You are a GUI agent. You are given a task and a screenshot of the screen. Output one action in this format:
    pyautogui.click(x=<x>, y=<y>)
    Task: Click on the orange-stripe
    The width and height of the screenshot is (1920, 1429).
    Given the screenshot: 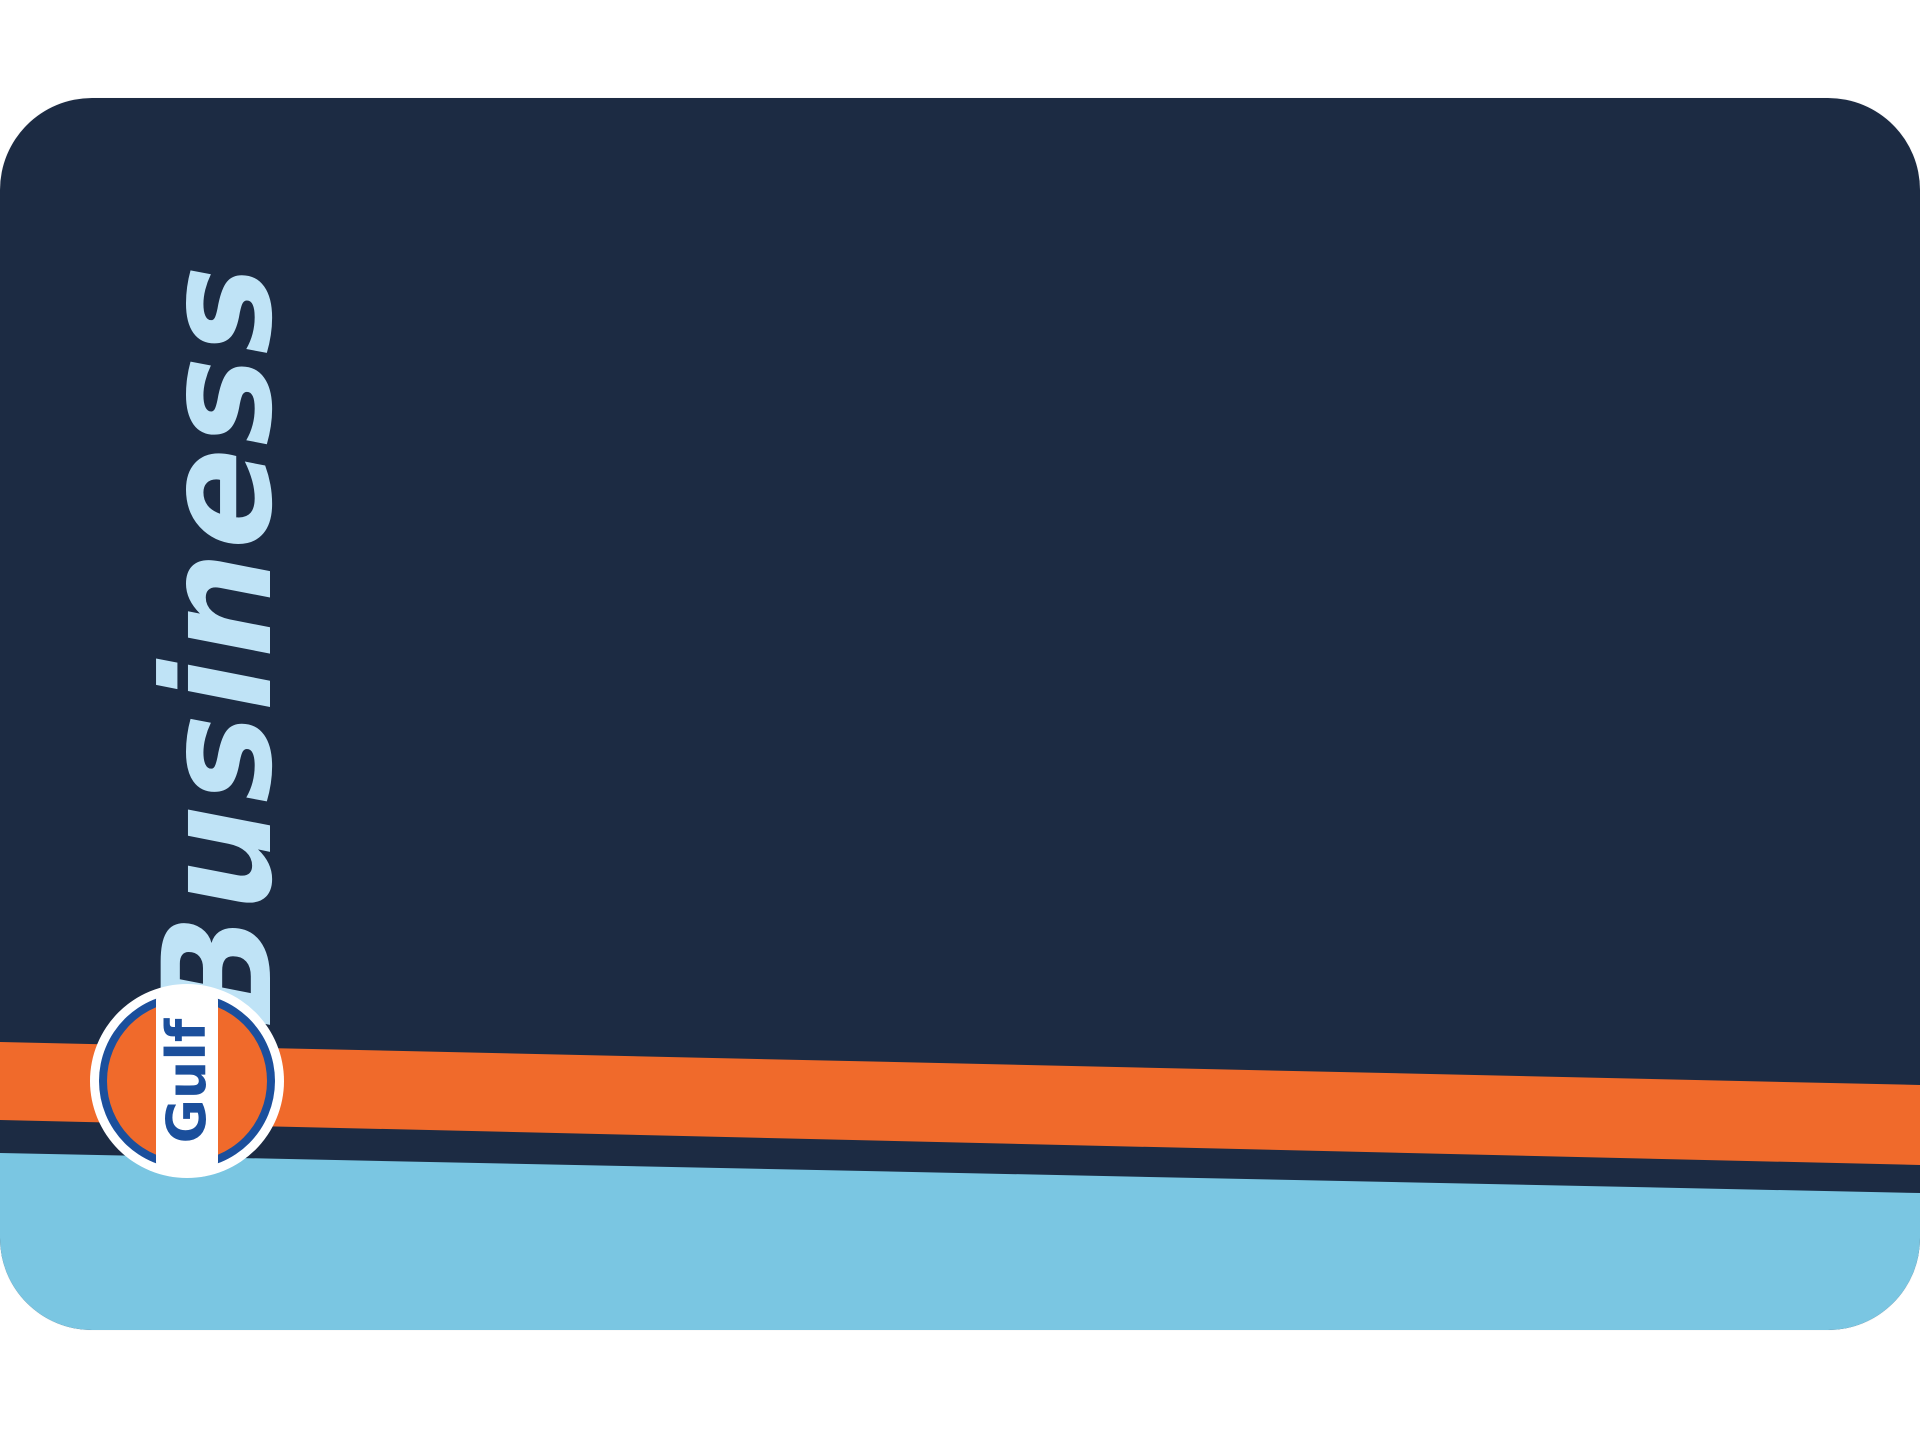 What is the action you would take?
    pyautogui.click(x=960, y=1103)
    